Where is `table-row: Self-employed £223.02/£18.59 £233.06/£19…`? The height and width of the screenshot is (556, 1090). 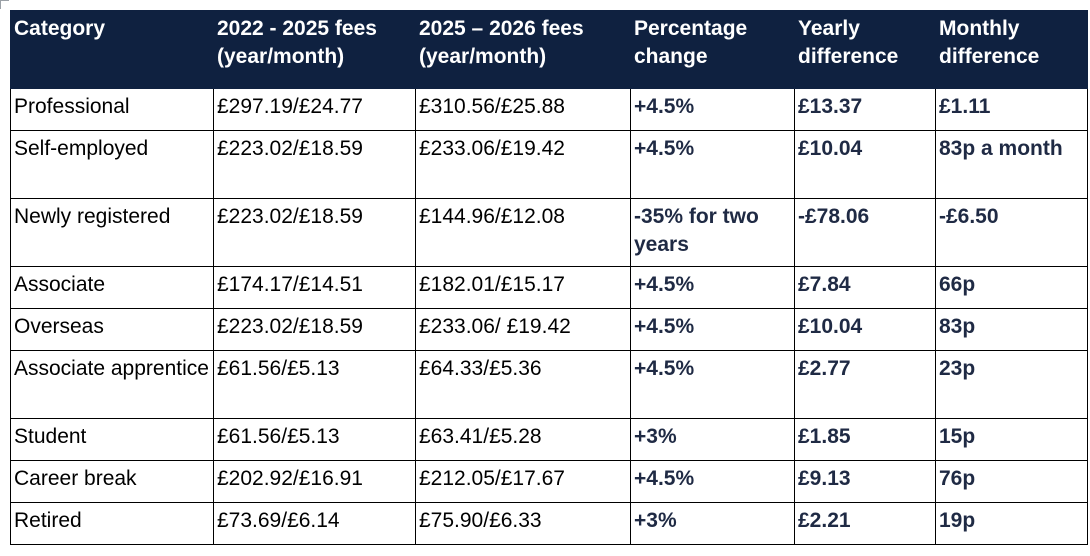
table-row: Self-employed £223.02/£18.59 £233.06/£19… is located at coordinates (549, 164).